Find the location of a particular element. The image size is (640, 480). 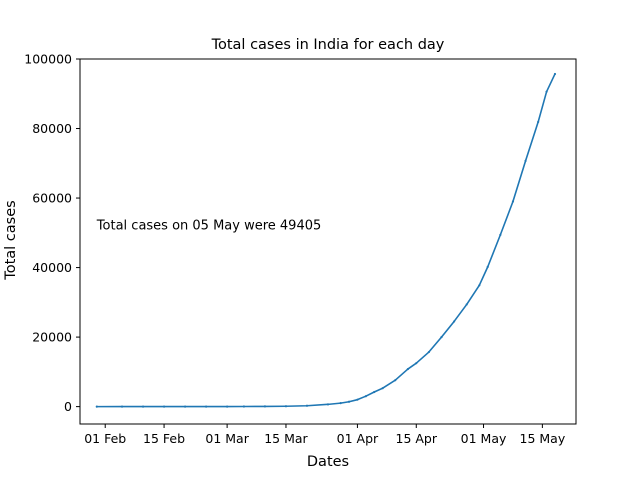

y-tick-label: 60000 is located at coordinates (52, 198).